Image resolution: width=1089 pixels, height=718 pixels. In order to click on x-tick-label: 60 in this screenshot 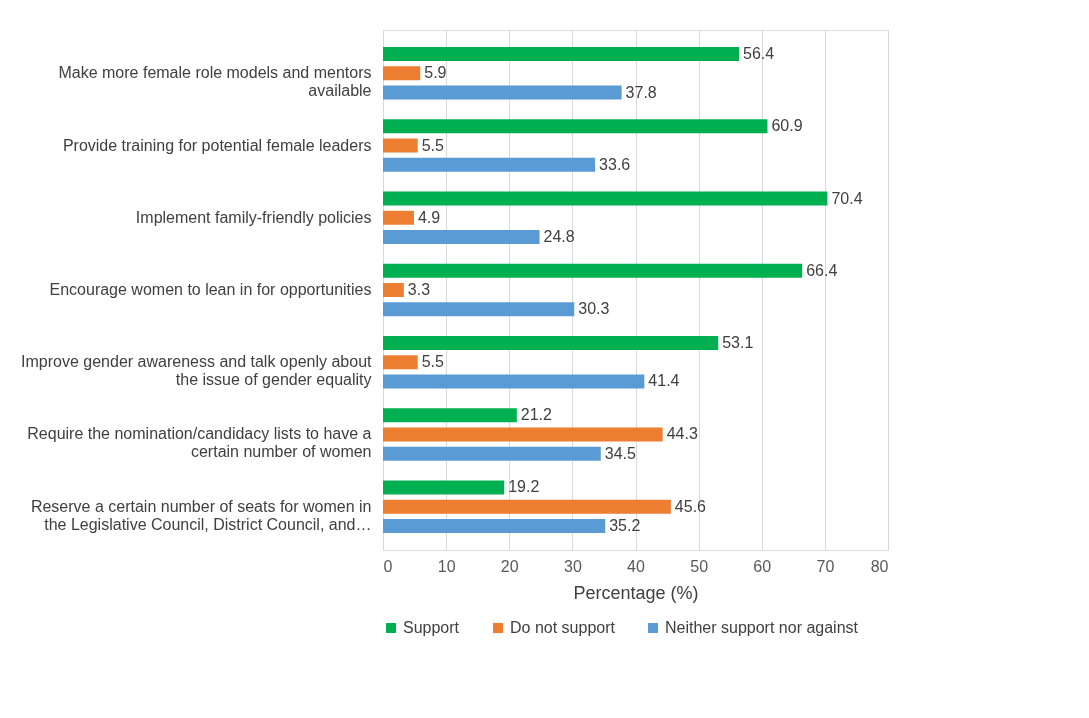, I will do `click(762, 566)`.